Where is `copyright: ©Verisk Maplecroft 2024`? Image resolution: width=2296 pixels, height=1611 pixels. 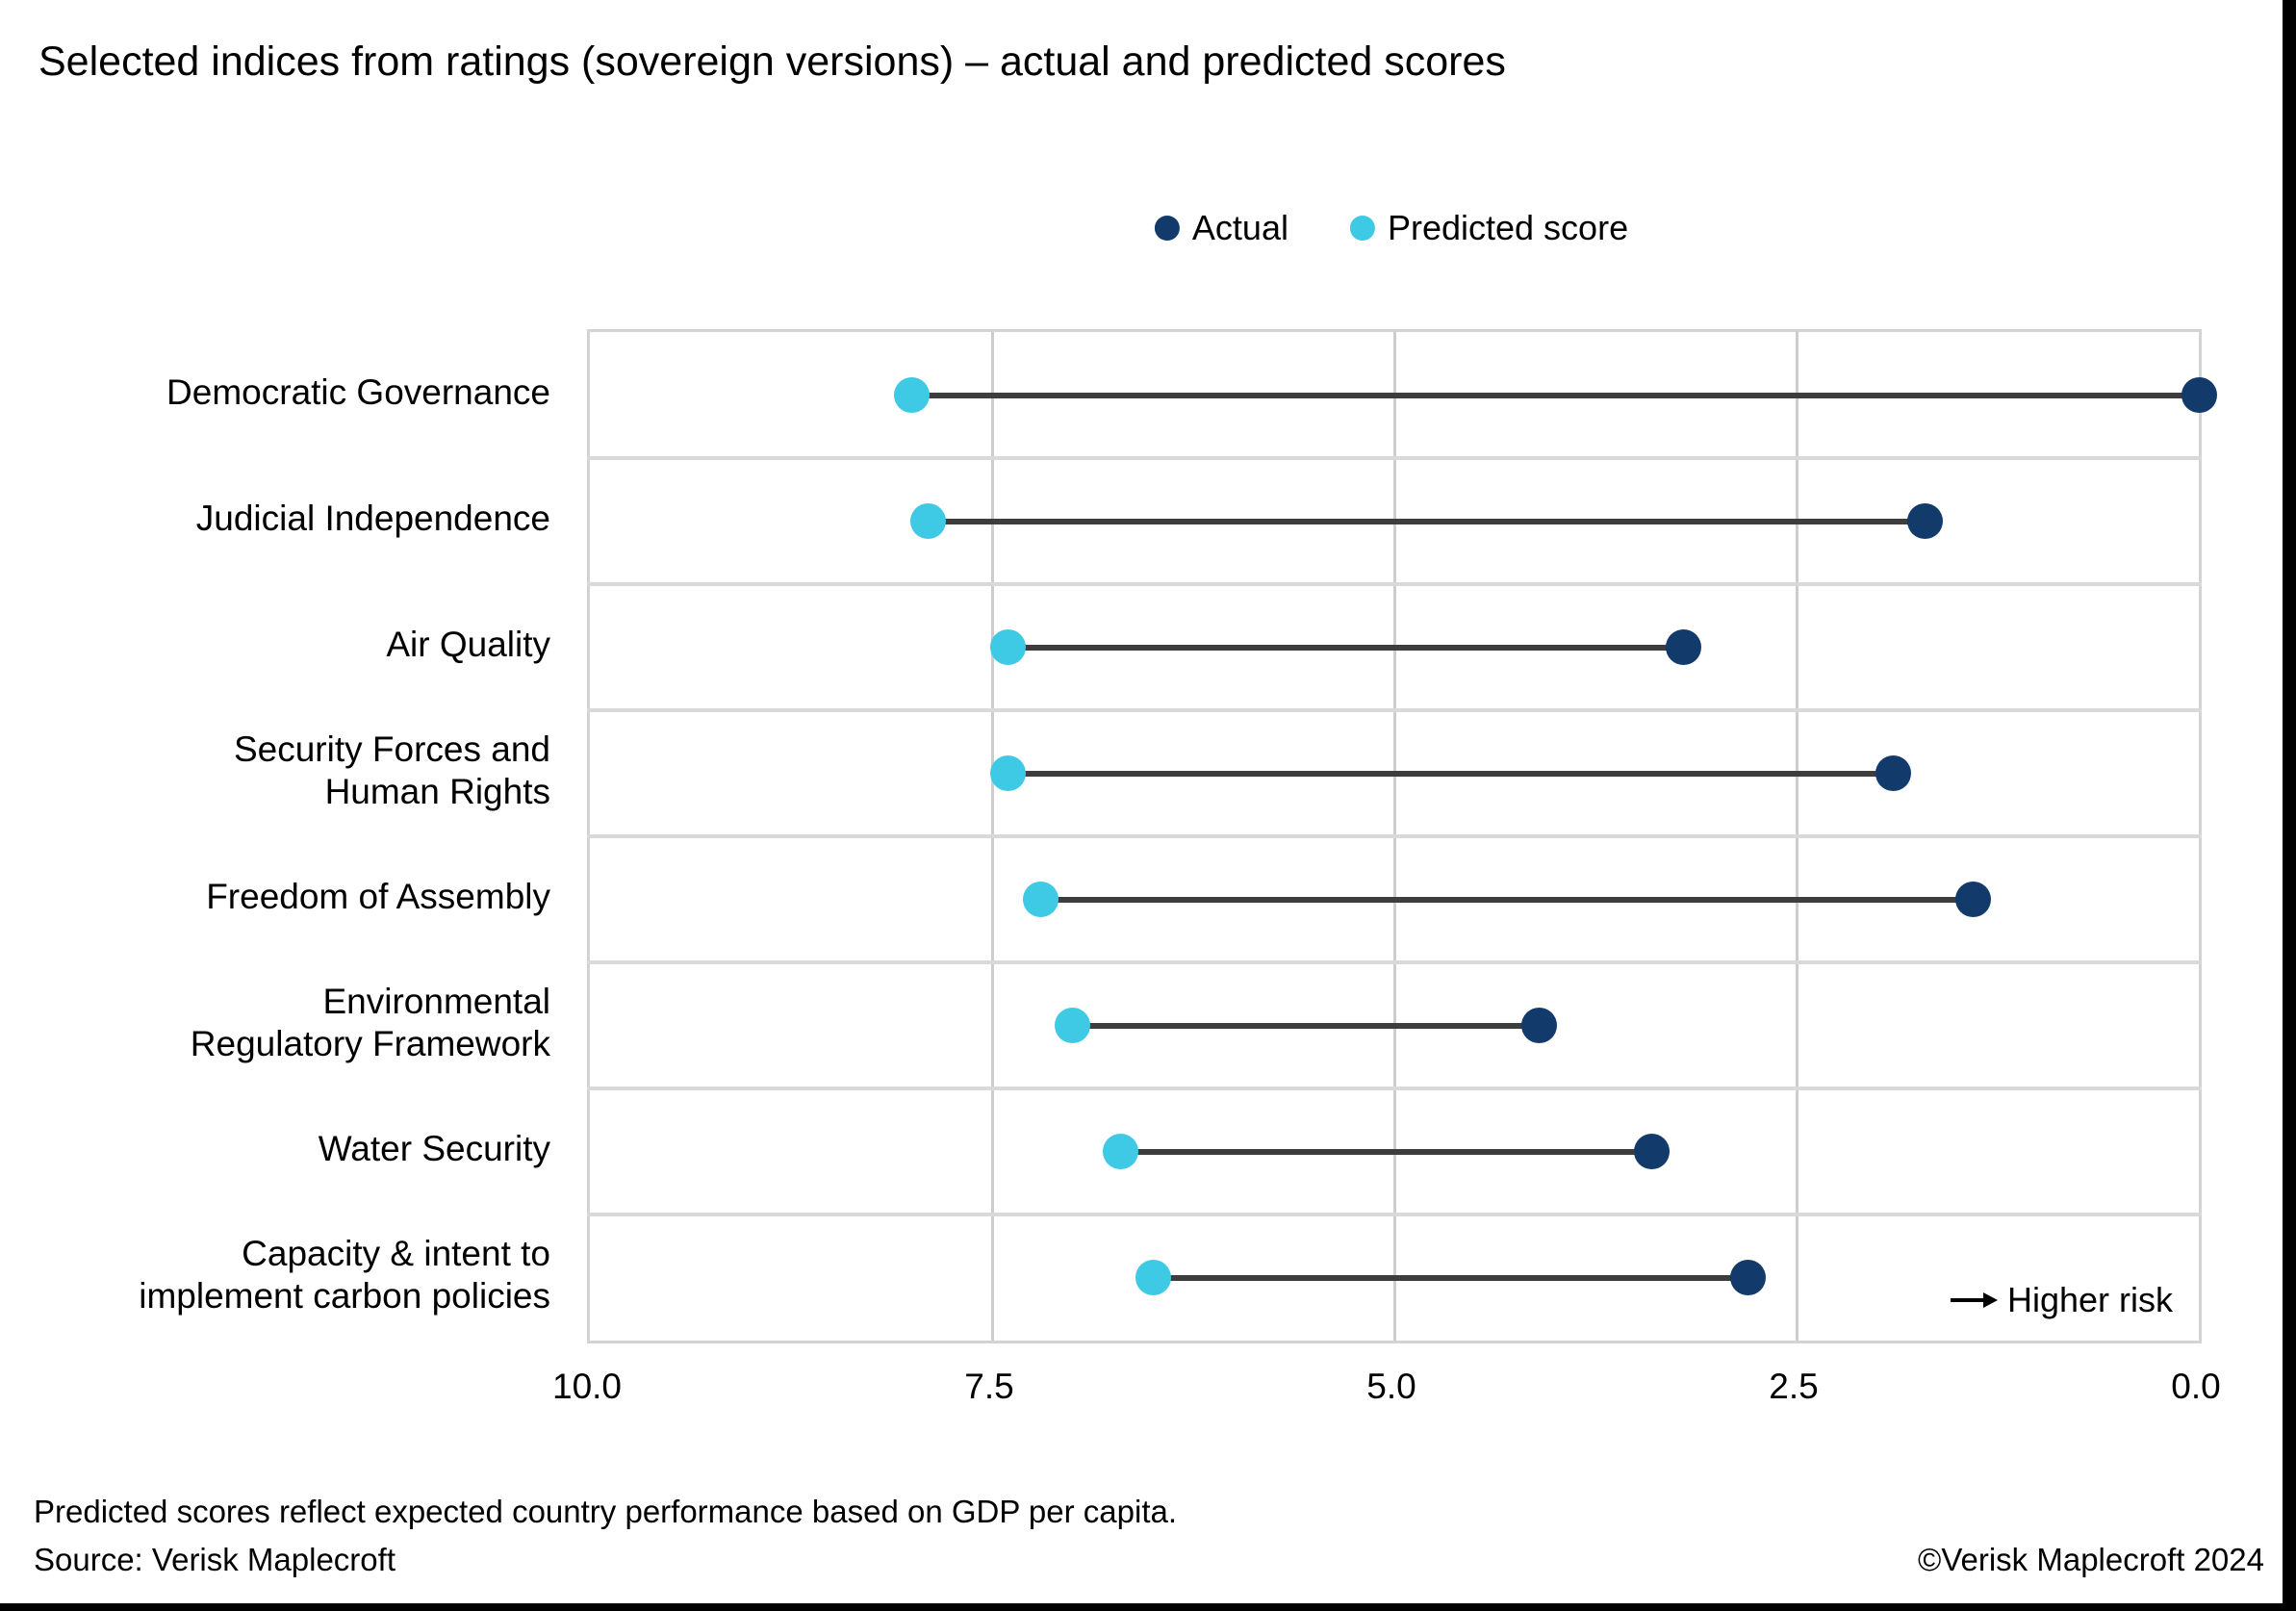
copyright: ©Verisk Maplecroft 2024 is located at coordinates (2091, 1559).